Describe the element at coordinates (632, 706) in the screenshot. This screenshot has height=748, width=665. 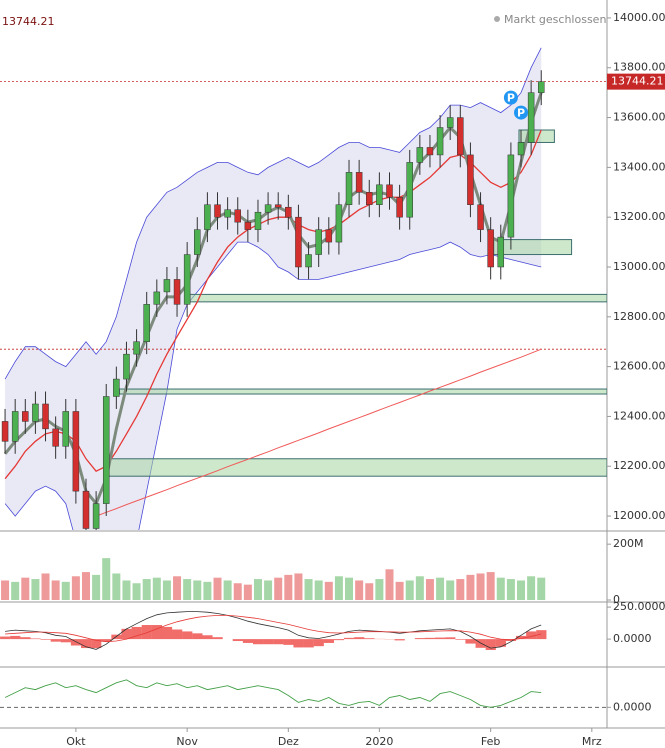
I see `y-tick-label: 0.0000` at that location.